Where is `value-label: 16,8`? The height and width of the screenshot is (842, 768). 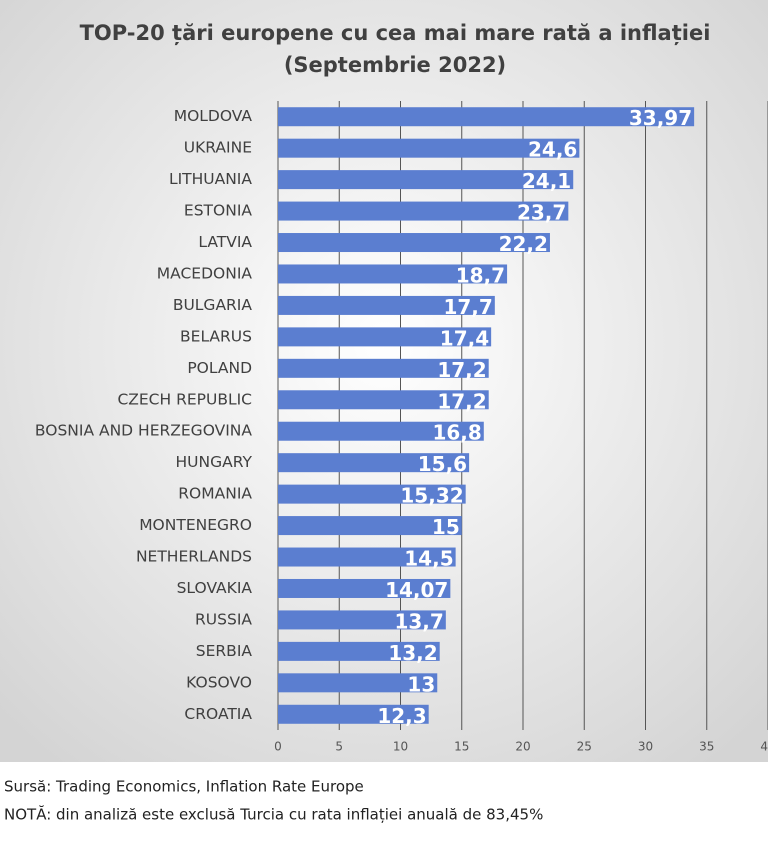
value-label: 16,8 is located at coordinates (456, 433).